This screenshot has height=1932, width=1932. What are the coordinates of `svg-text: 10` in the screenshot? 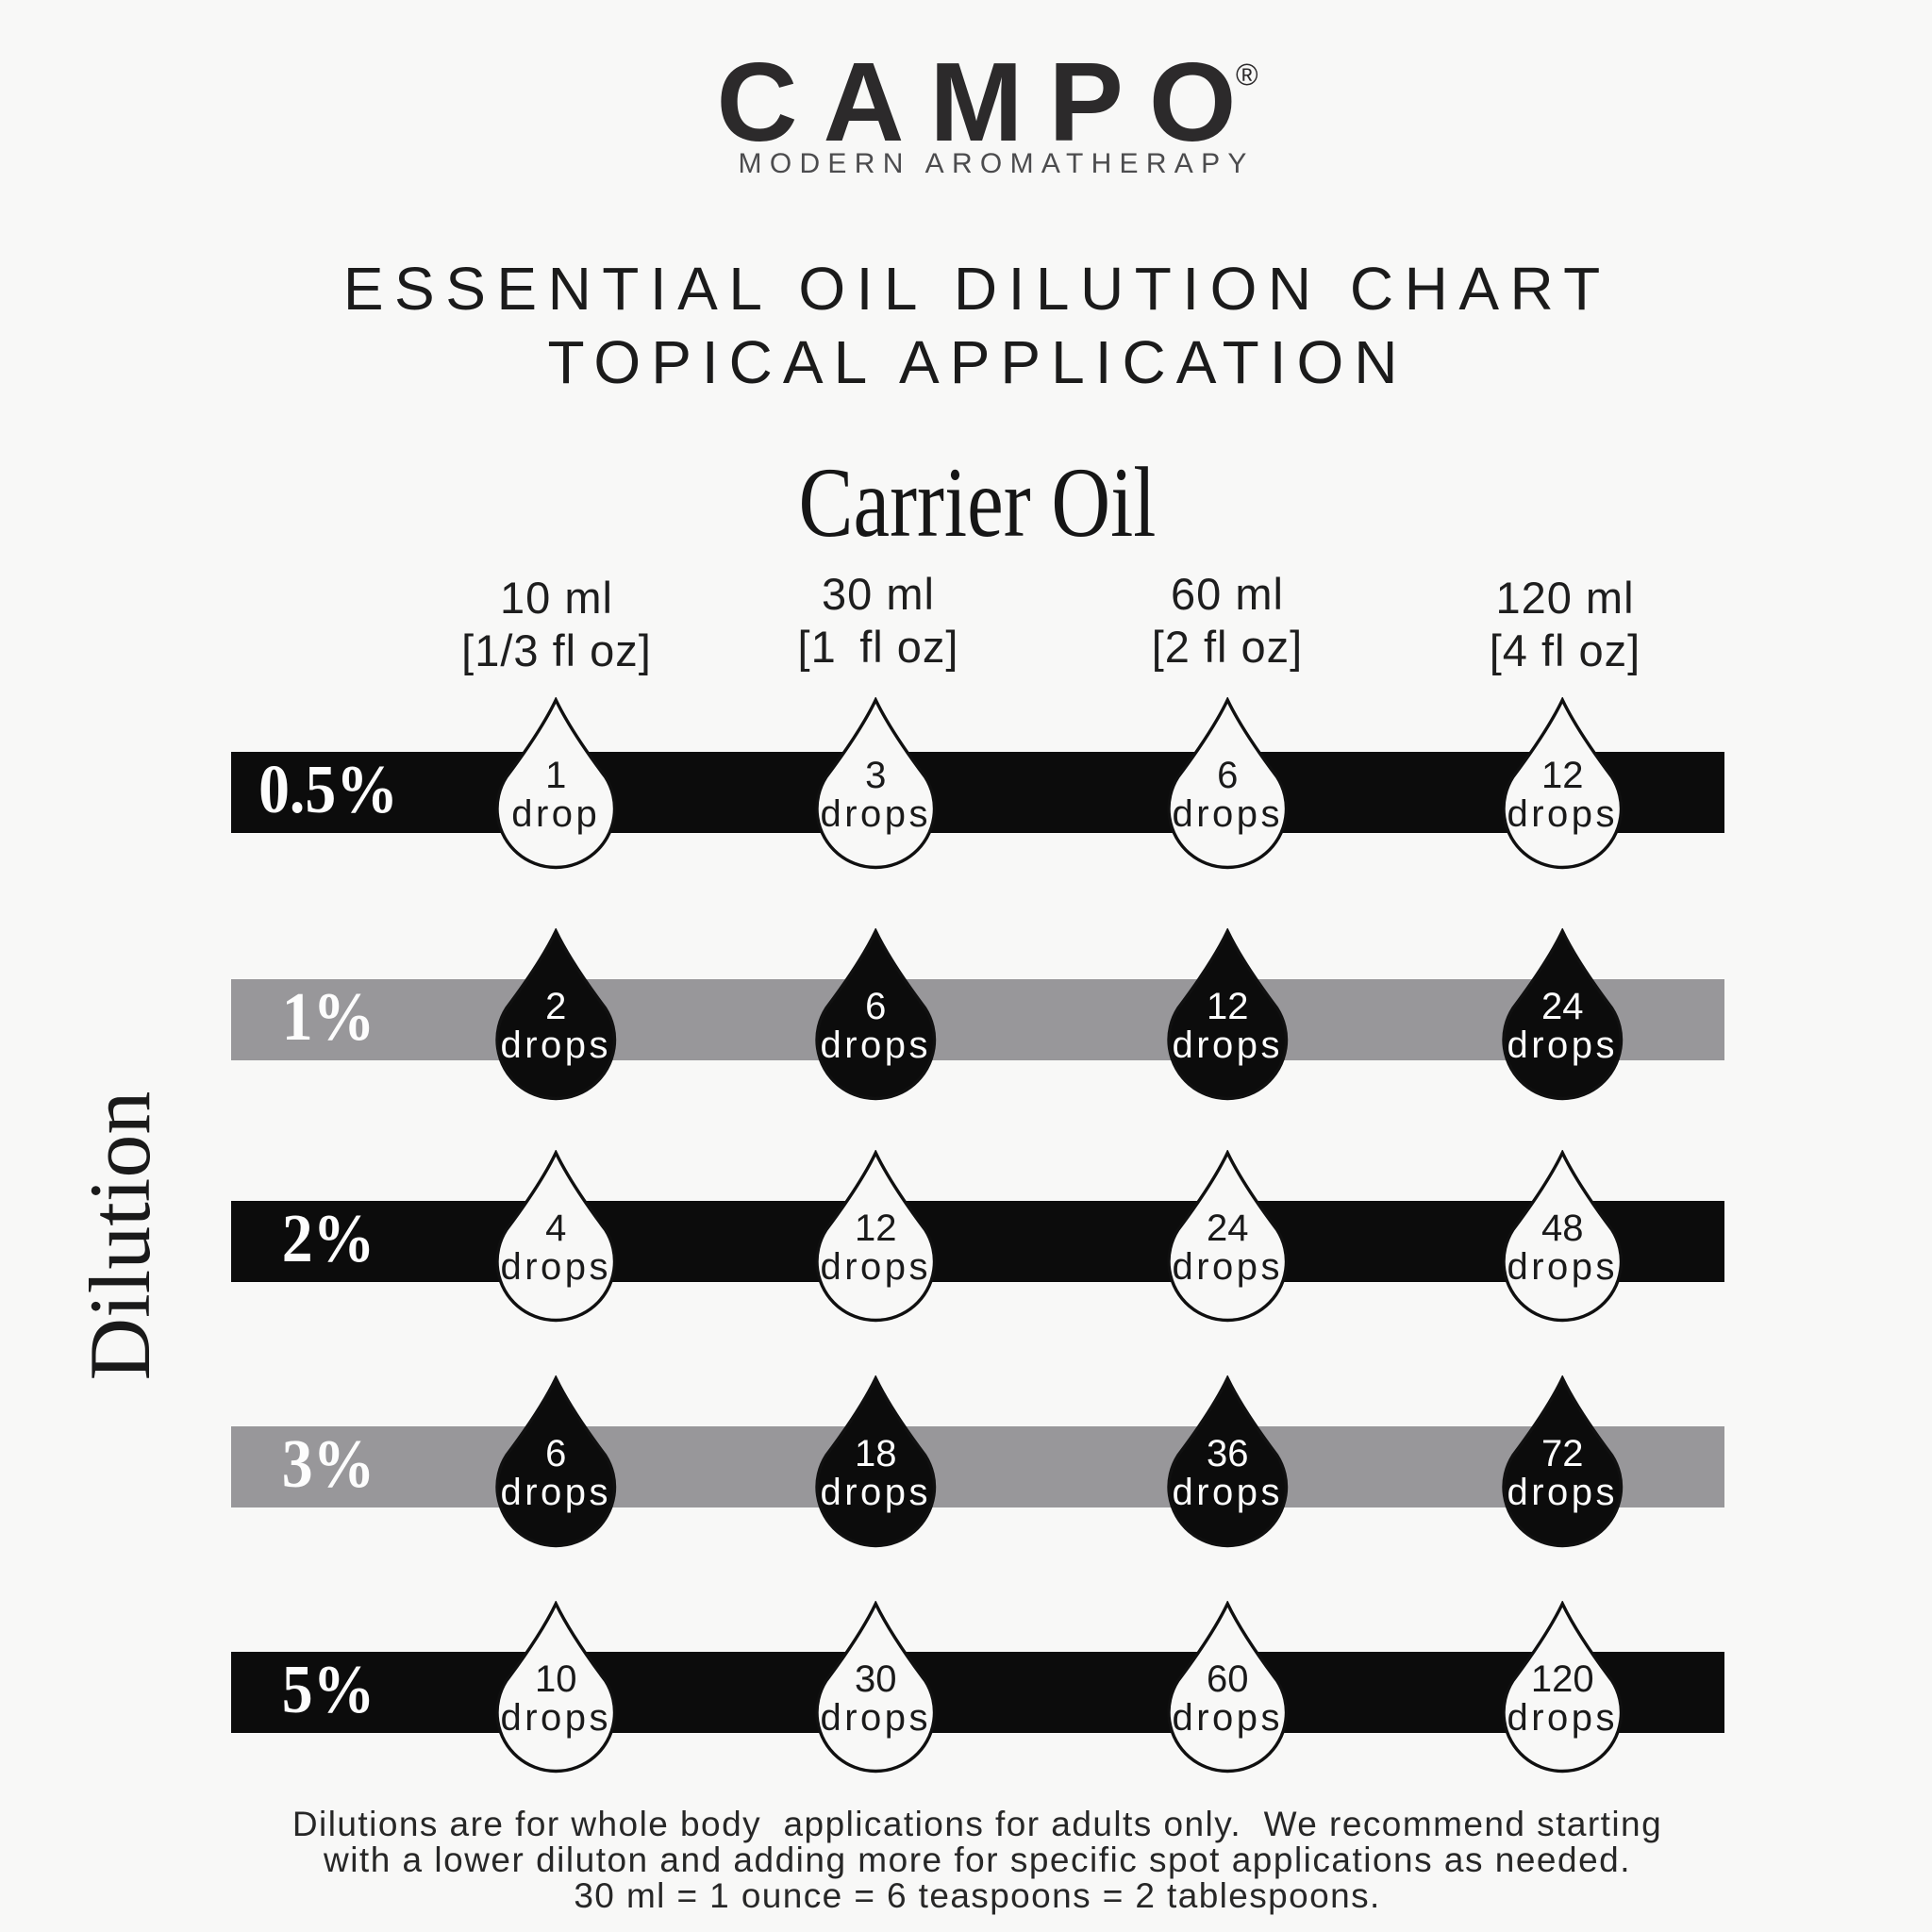 It's located at (556, 1679).